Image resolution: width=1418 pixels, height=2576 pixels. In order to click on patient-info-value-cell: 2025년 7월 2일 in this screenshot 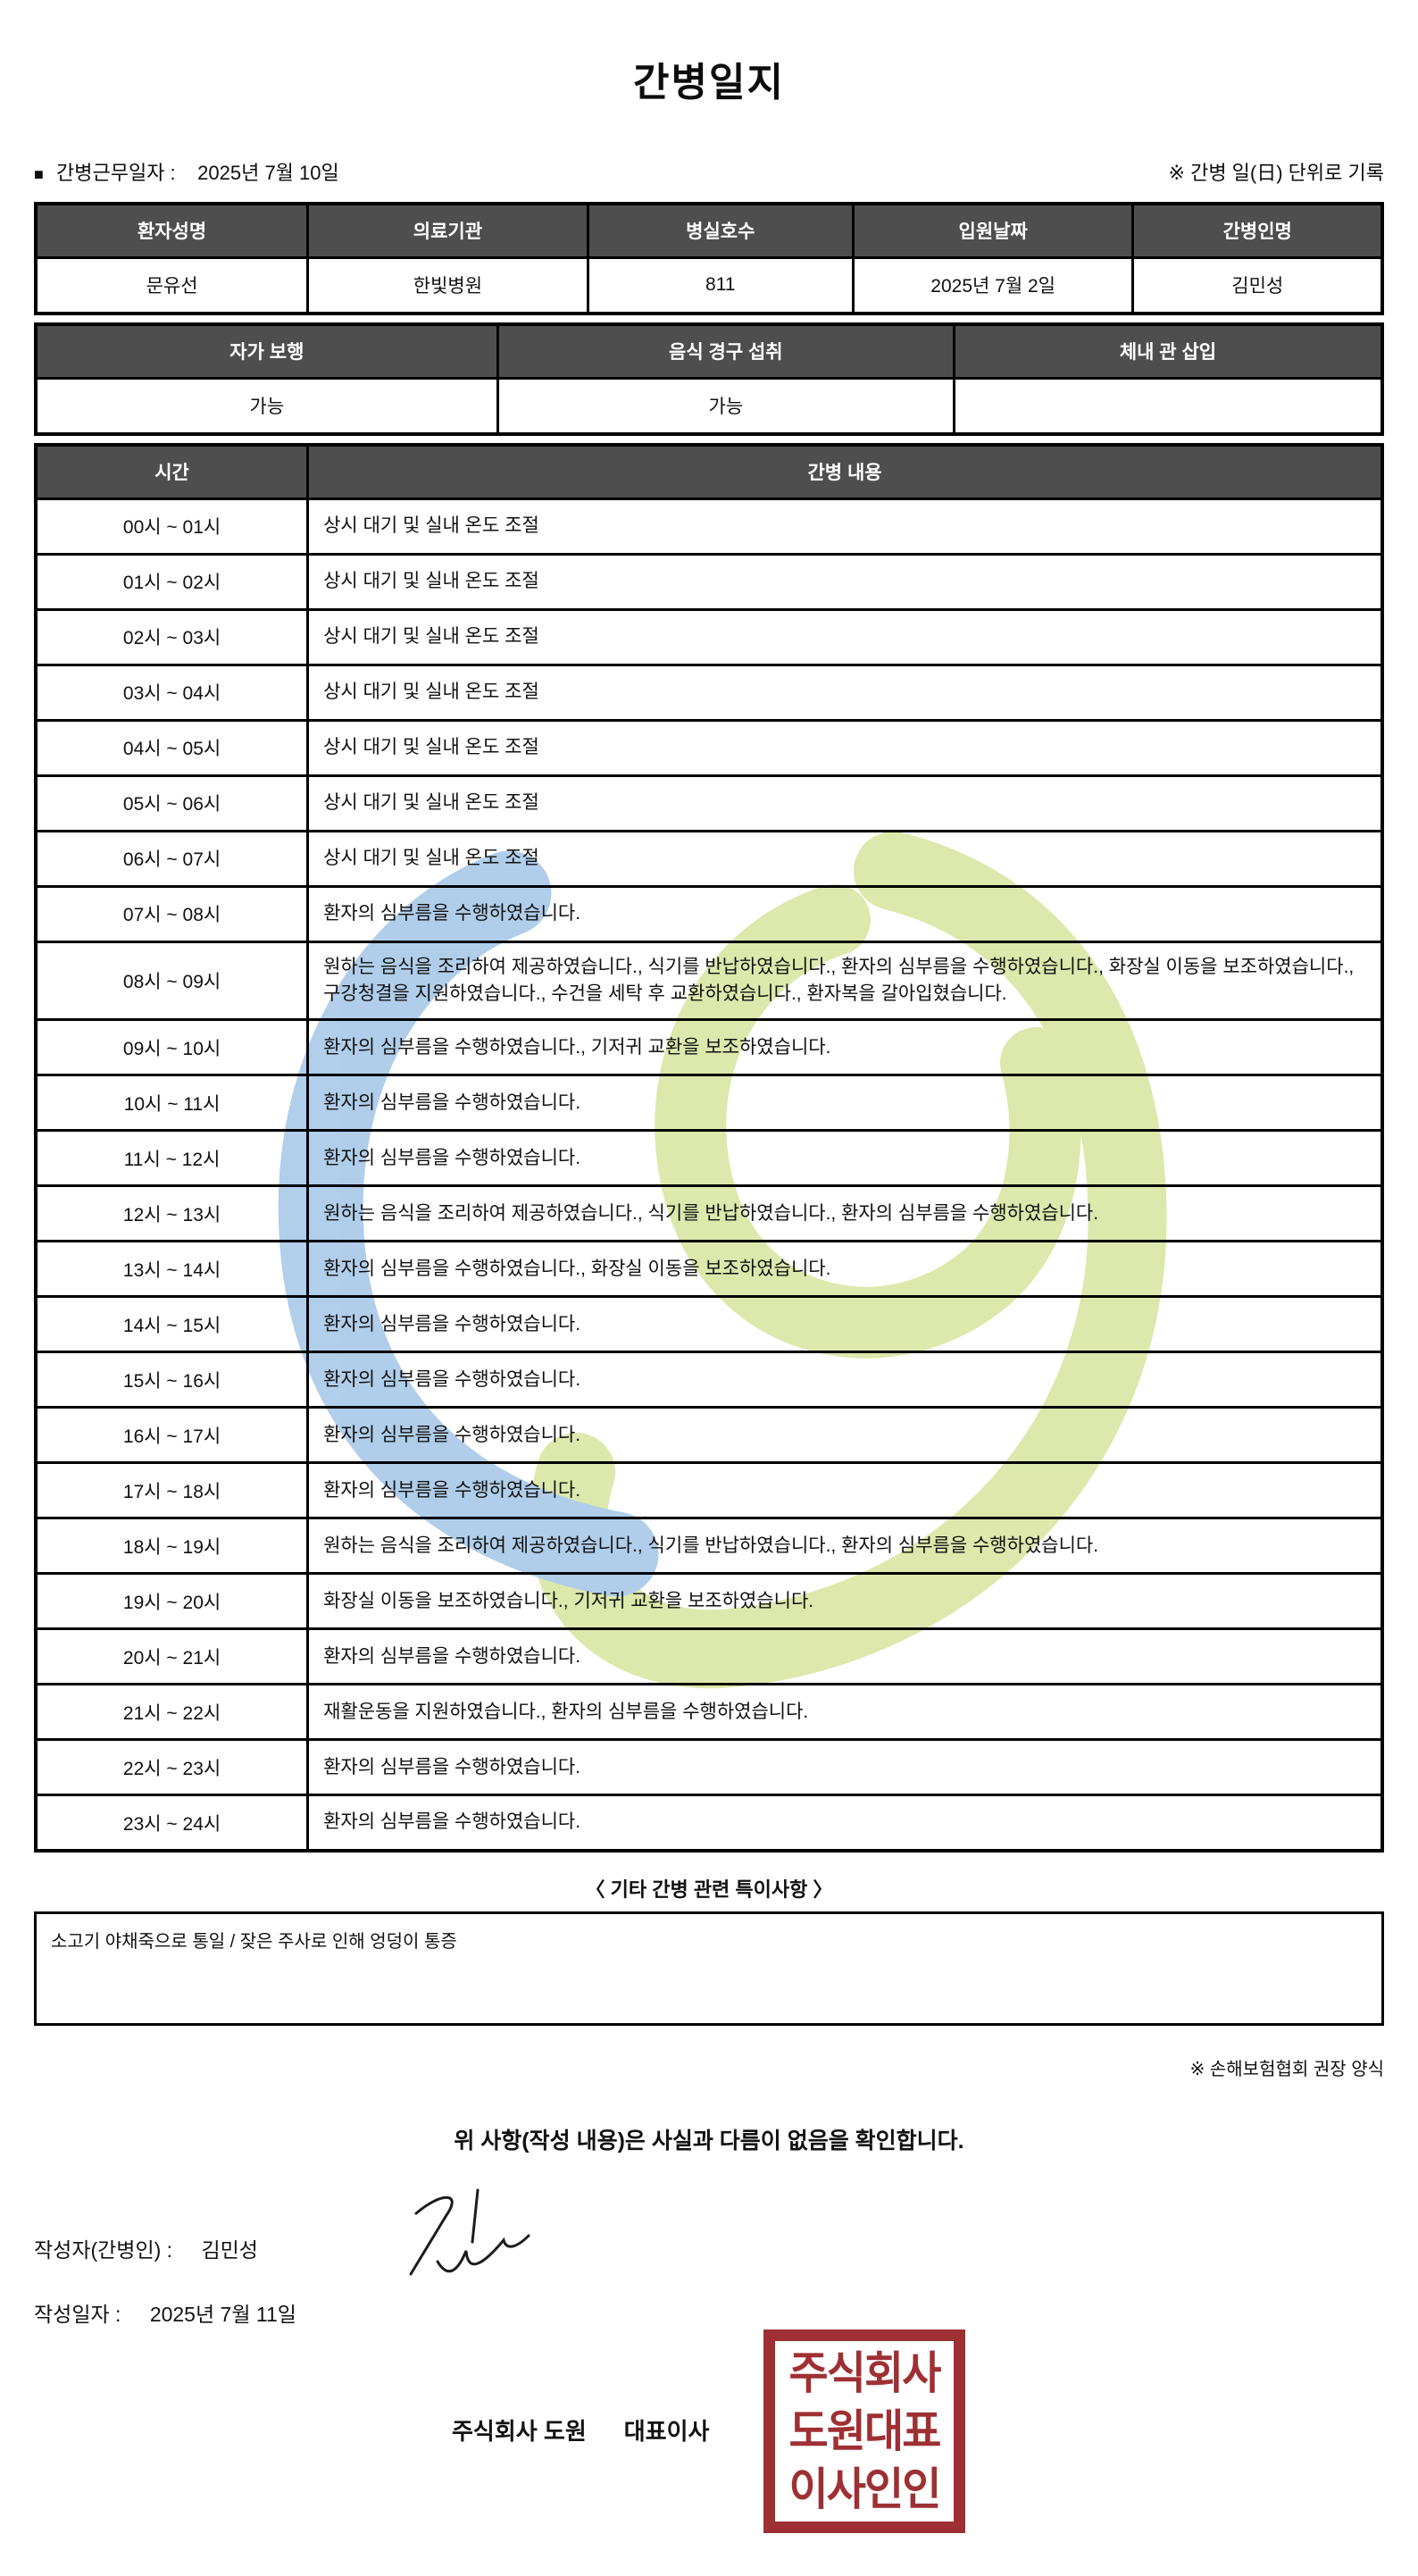, I will do `click(993, 285)`.